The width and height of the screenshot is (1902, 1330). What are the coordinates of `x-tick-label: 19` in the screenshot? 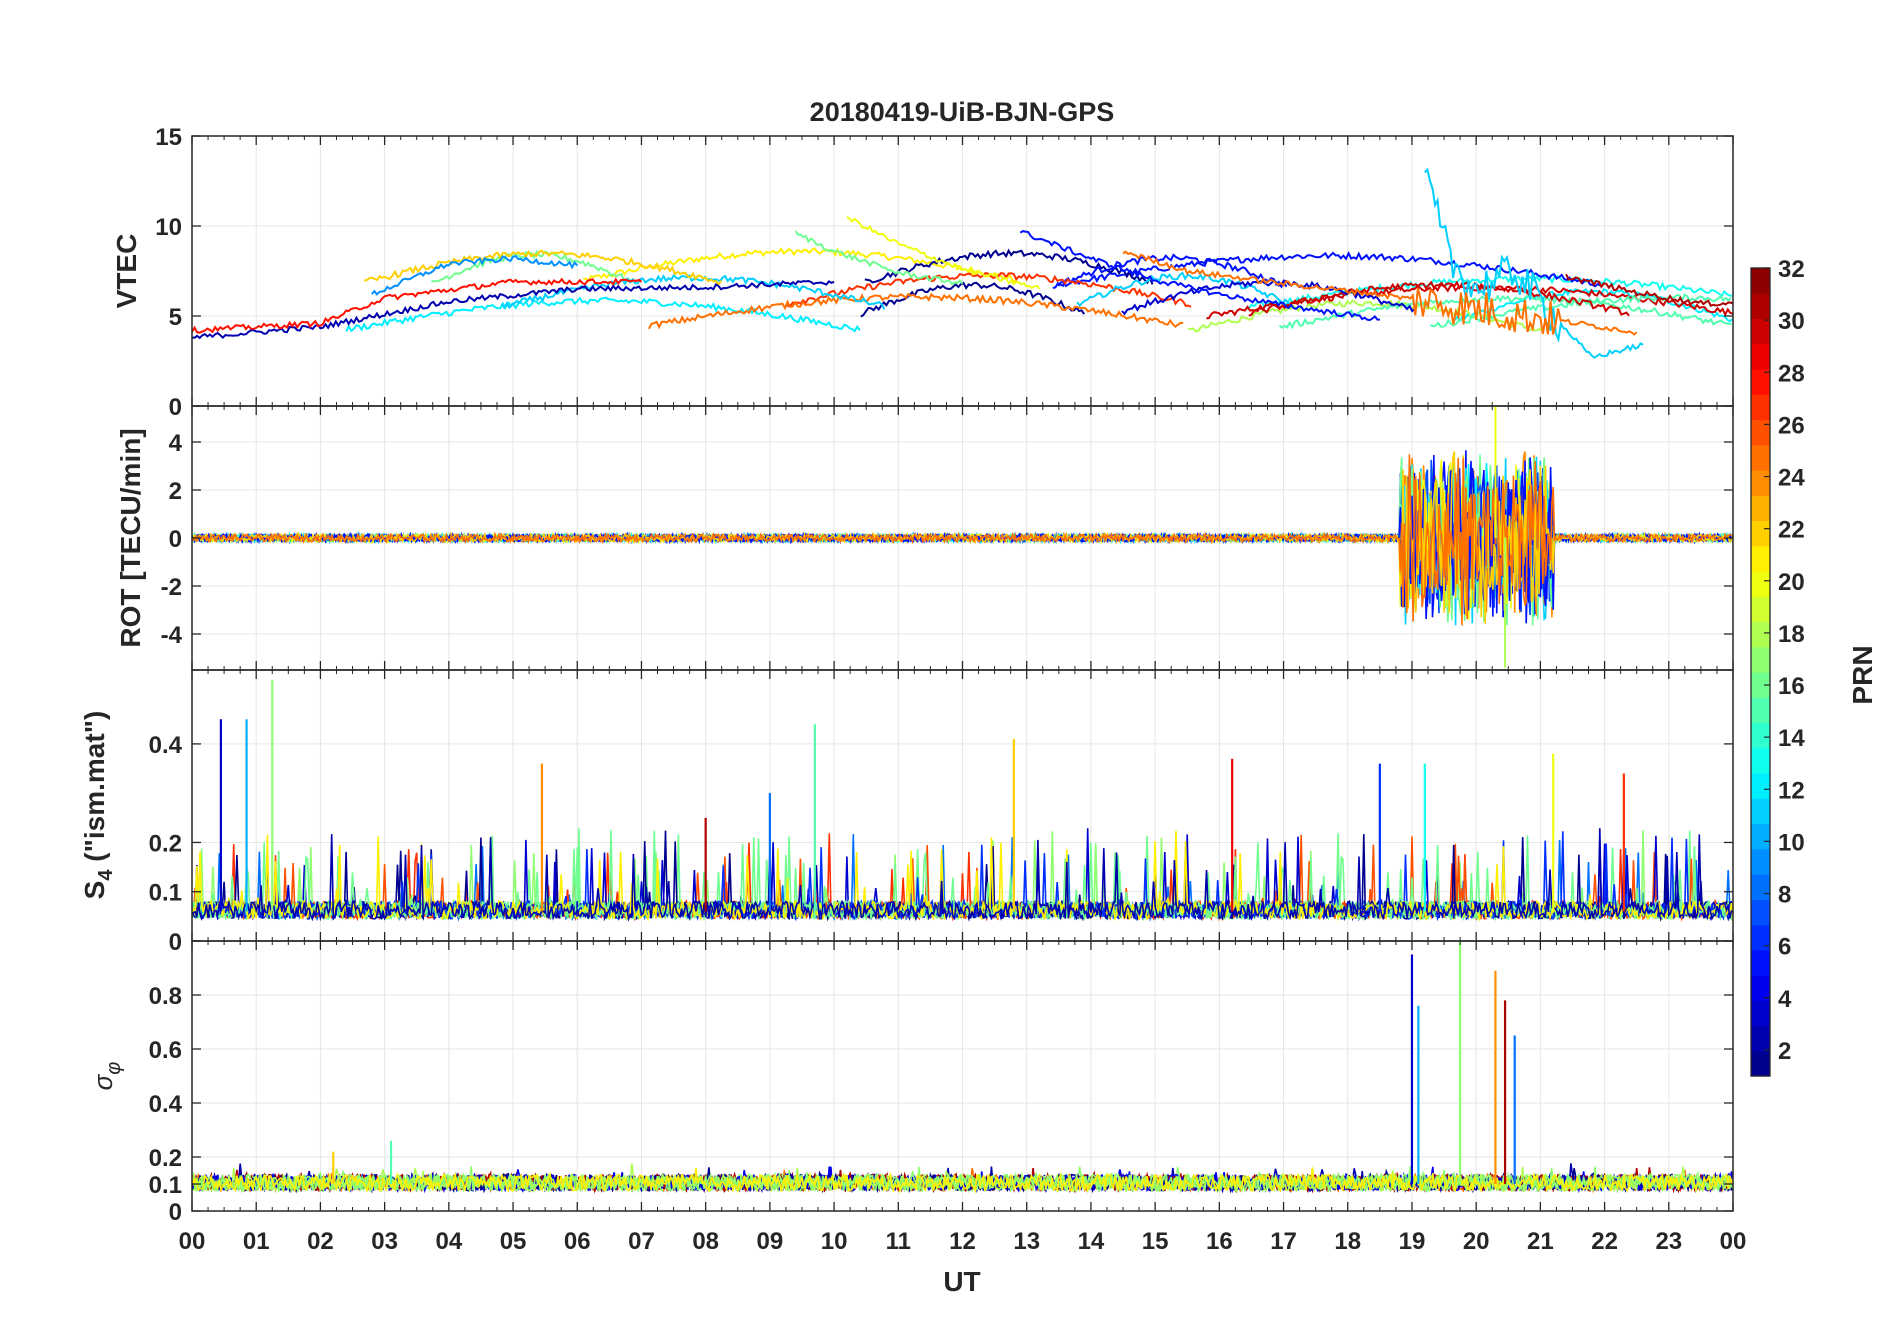 It's located at (1412, 1241).